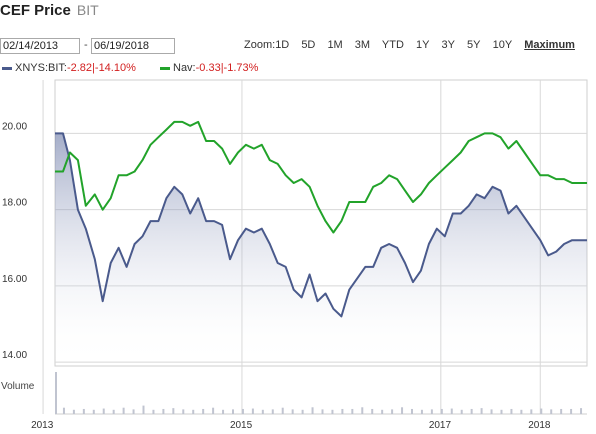 Image resolution: width=596 pixels, height=434 pixels. I want to click on legend-pct-bit: |-14.10%, so click(114, 68).